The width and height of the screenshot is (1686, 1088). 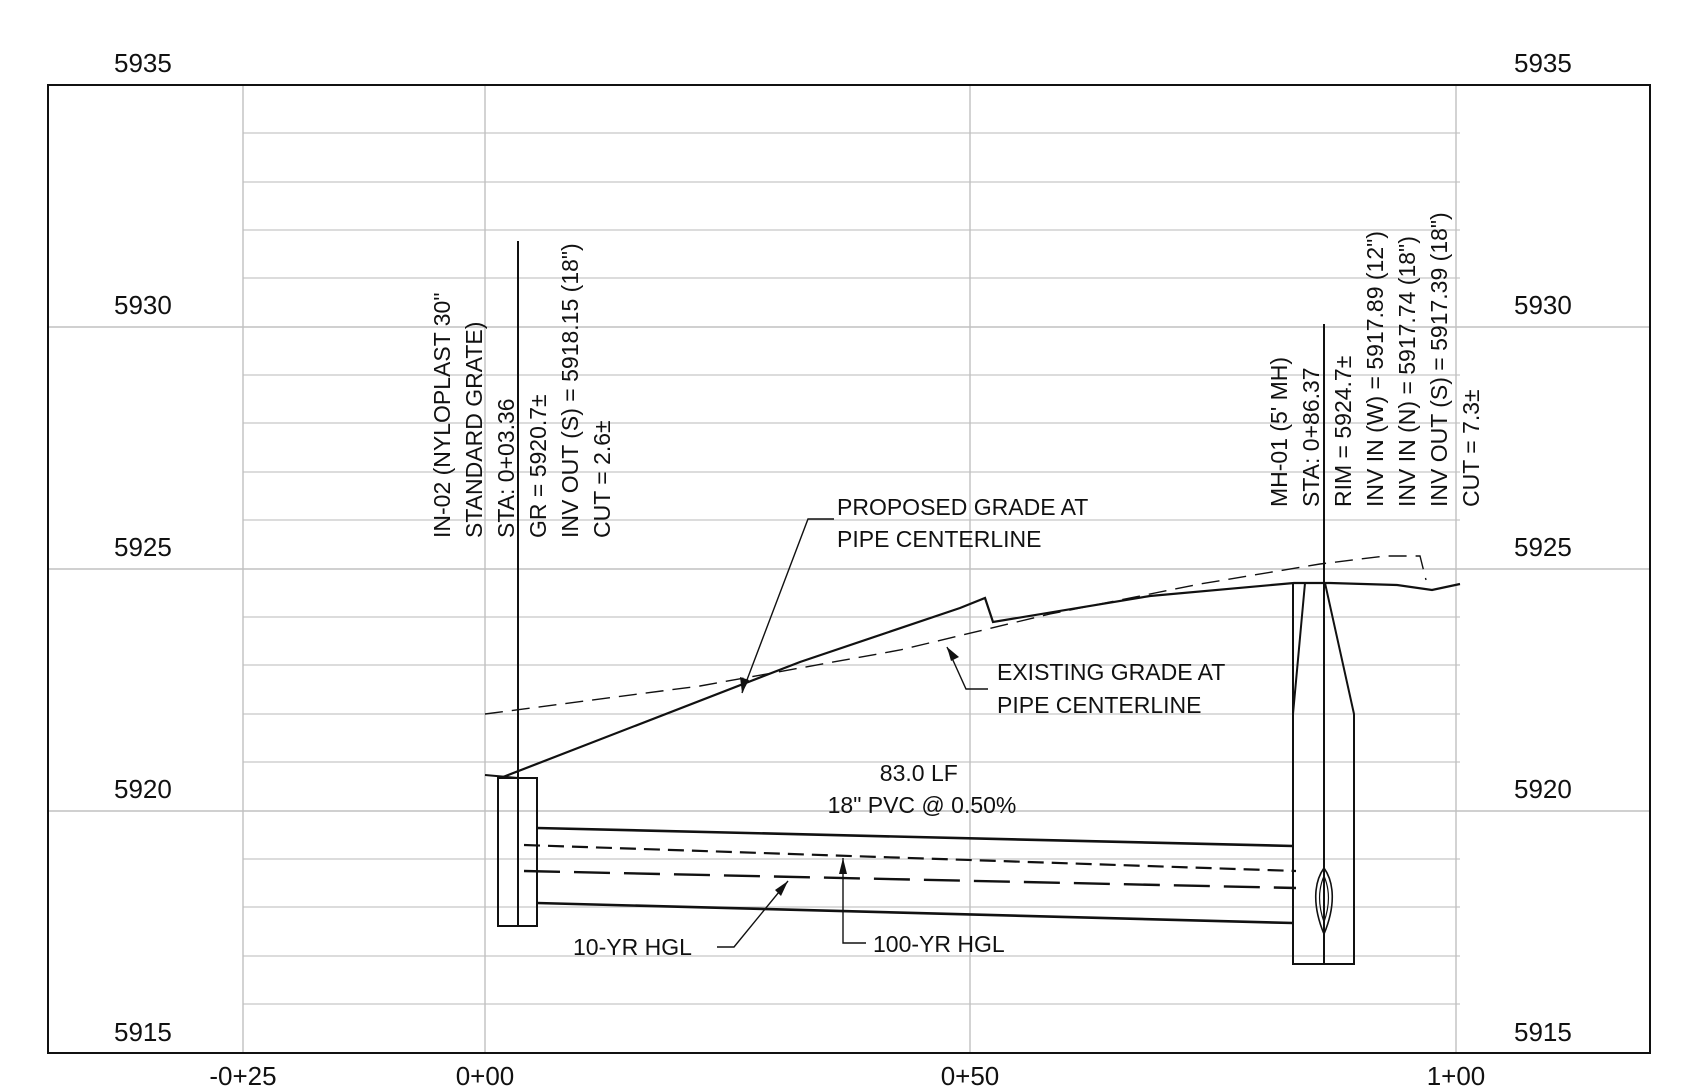 I want to click on manhole-callout-line: CUT = 7.3±, so click(x=1471, y=448).